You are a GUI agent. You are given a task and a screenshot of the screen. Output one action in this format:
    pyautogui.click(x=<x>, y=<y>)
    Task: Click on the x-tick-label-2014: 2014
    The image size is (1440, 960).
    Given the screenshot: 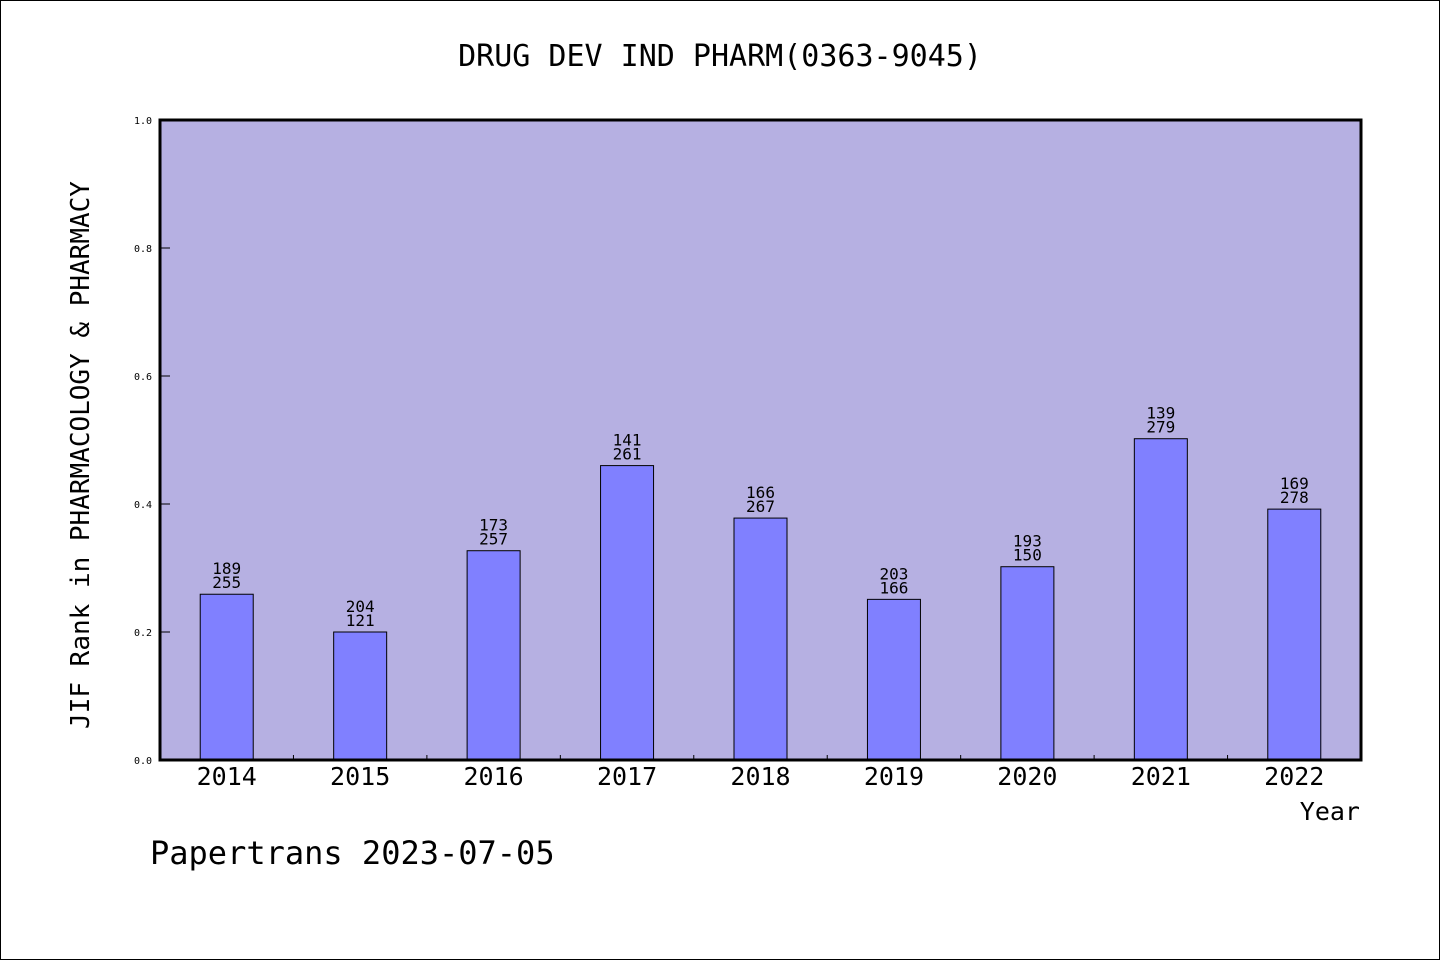 What is the action you would take?
    pyautogui.click(x=227, y=776)
    